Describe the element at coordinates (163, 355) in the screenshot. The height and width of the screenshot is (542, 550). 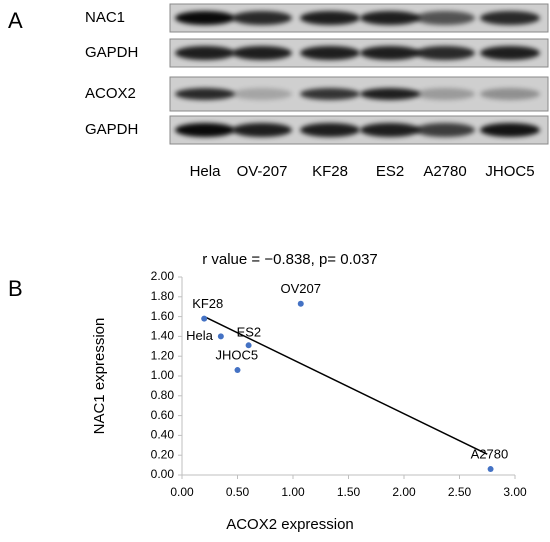
I see `y-tick-label: 1.20` at that location.